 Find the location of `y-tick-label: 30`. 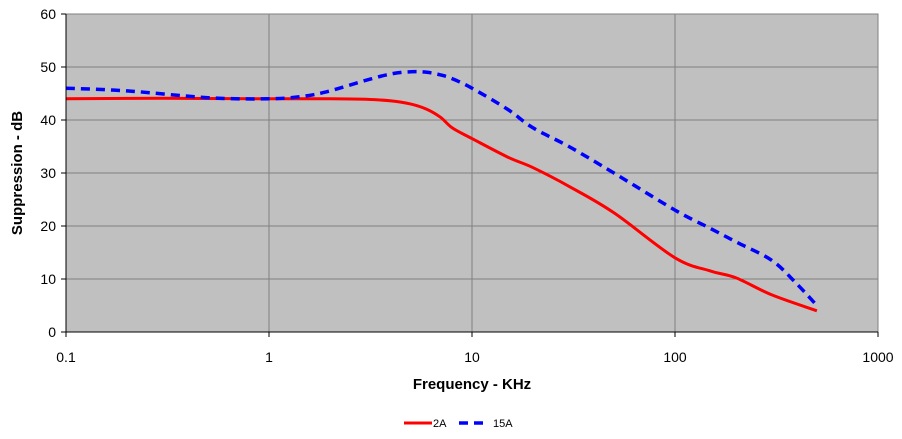

y-tick-label: 30 is located at coordinates (48, 173).